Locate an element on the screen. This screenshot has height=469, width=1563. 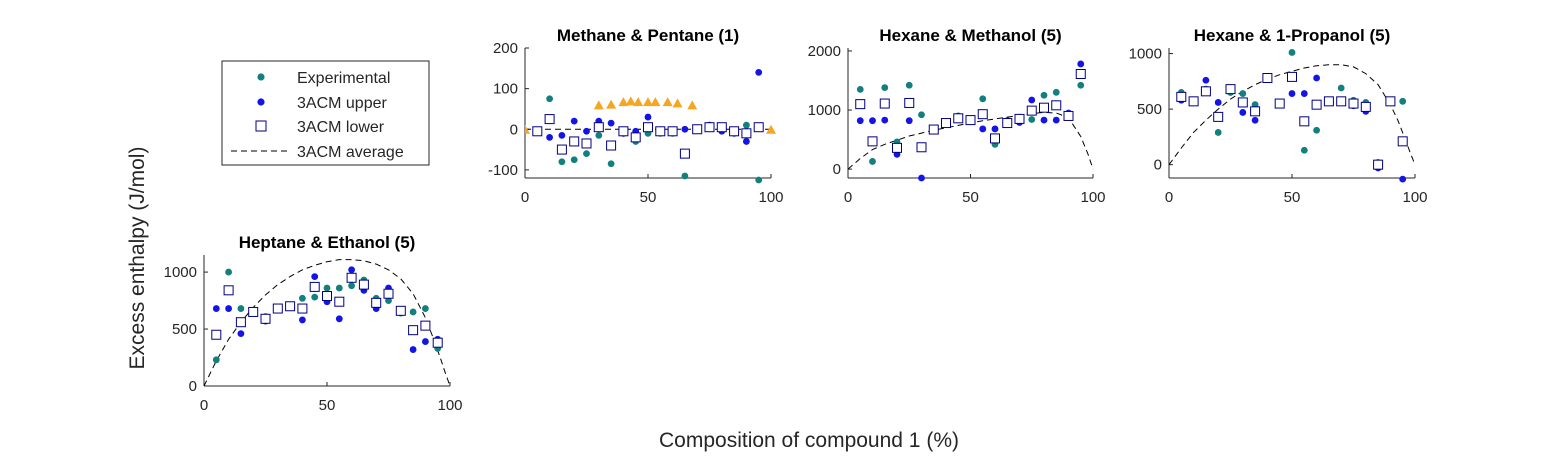
y-tick-label: -100 is located at coordinates (503, 170).